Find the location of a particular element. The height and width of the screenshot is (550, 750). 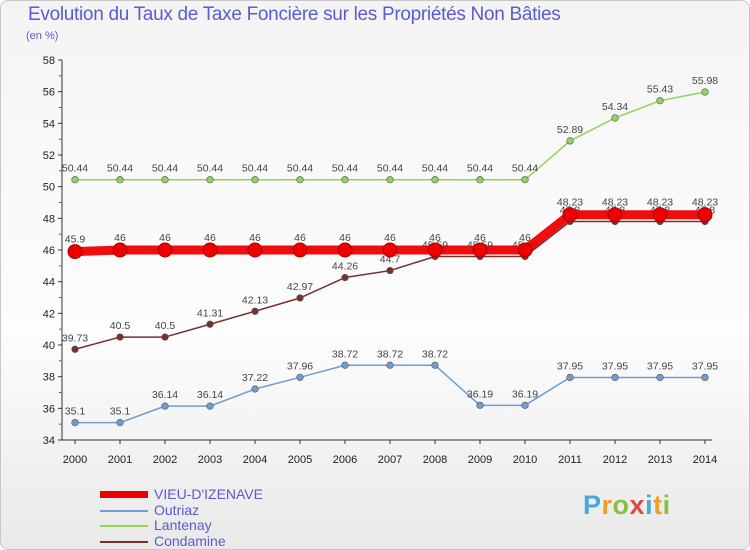

x-tick-label: 2012 is located at coordinates (615, 460).